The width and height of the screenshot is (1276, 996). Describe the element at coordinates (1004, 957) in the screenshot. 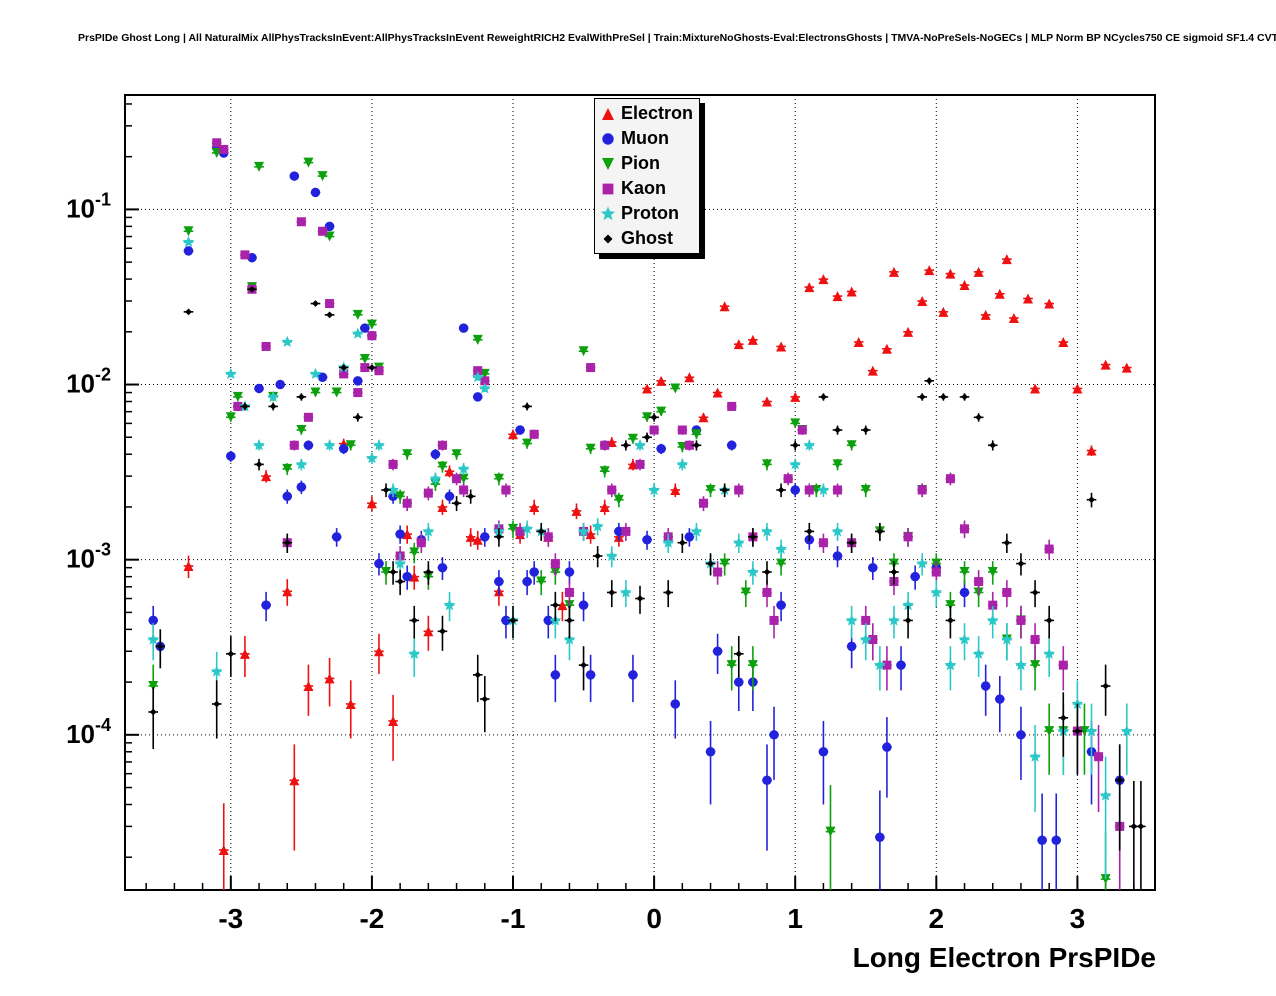

I see `x-axis-title: Long Electron PrsPIDe` at that location.